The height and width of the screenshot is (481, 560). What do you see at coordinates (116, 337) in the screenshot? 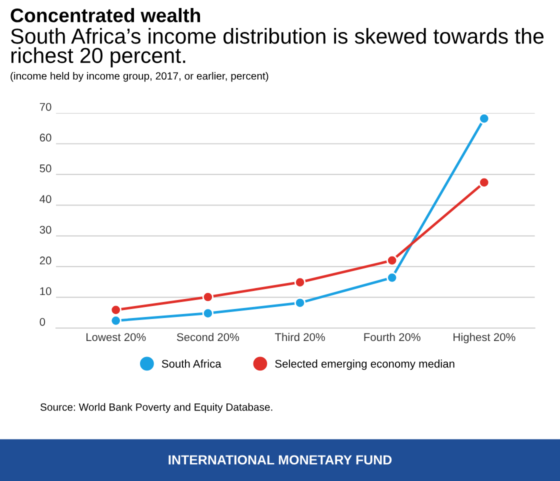
I see `x-tick-label: Lowest 20%` at bounding box center [116, 337].